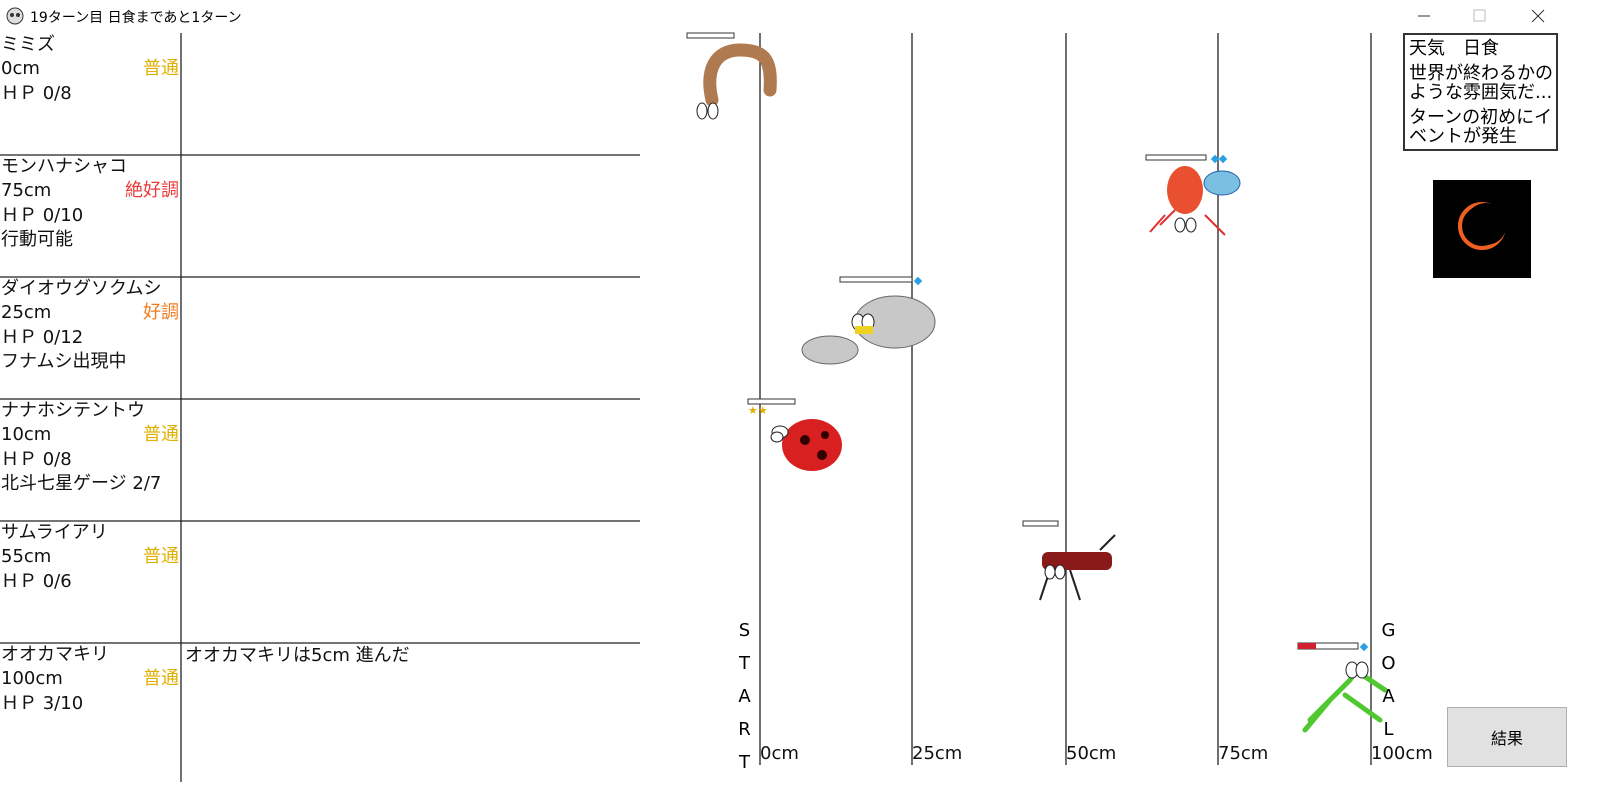 This screenshot has width=1602, height=785. Describe the element at coordinates (152, 190) in the screenshot. I see `insect-condition: 絶好調` at that location.